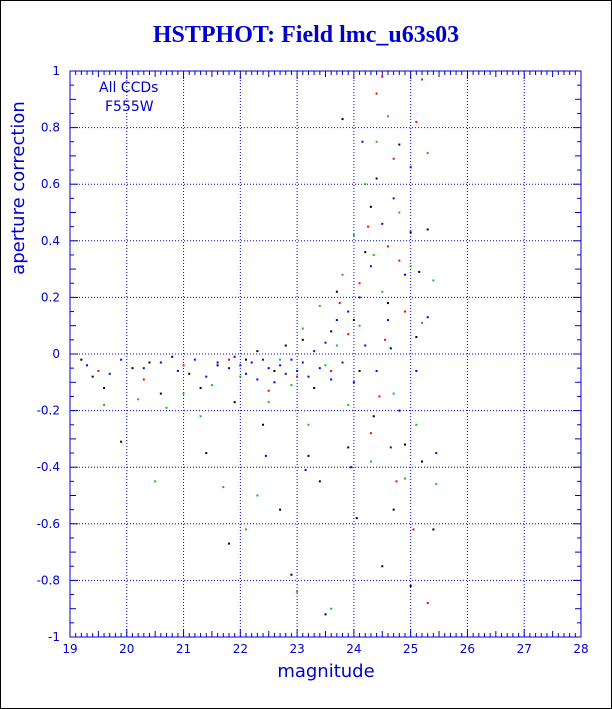 Image resolution: width=612 pixels, height=709 pixels. I want to click on y-tick-label: 0.2, so click(50, 297).